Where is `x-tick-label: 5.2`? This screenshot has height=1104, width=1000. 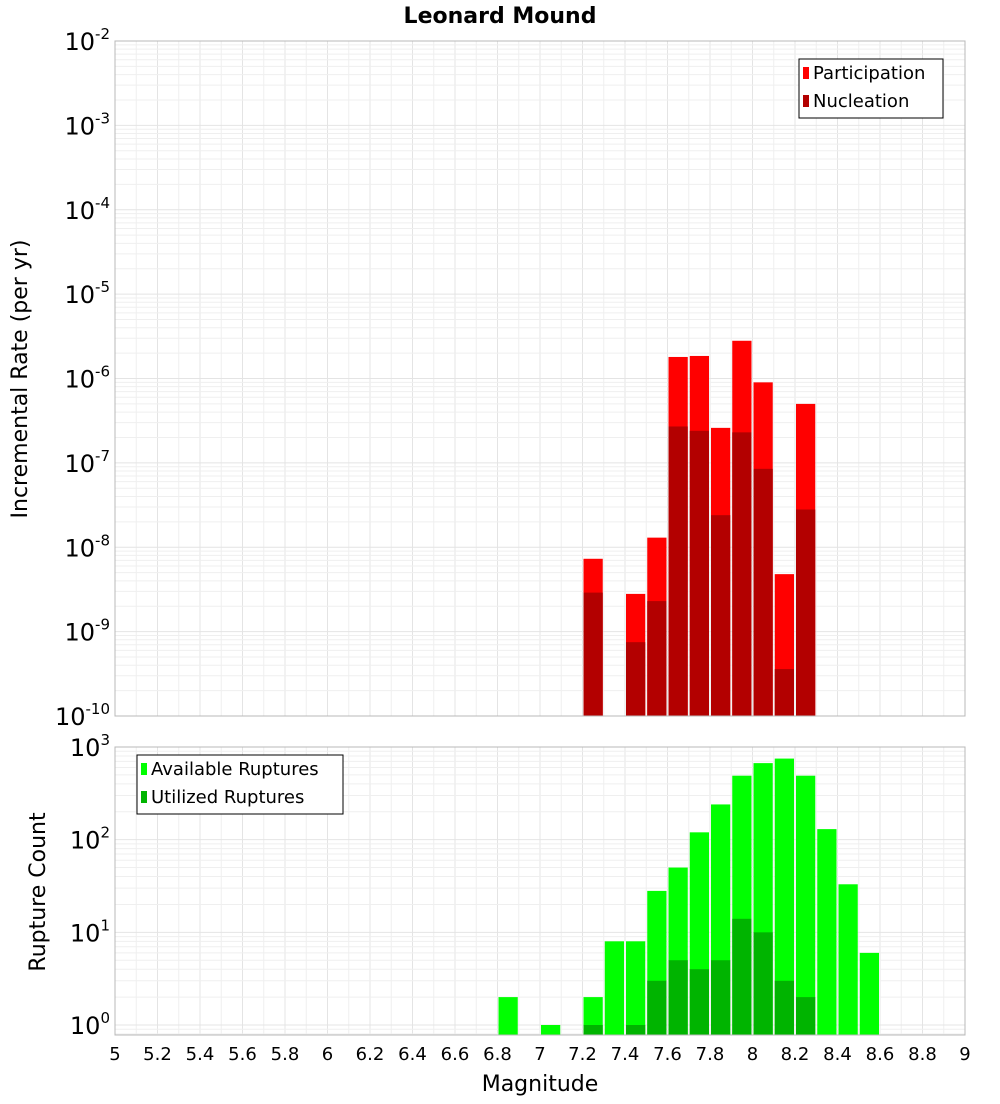 x-tick-label: 5.2 is located at coordinates (157, 1054).